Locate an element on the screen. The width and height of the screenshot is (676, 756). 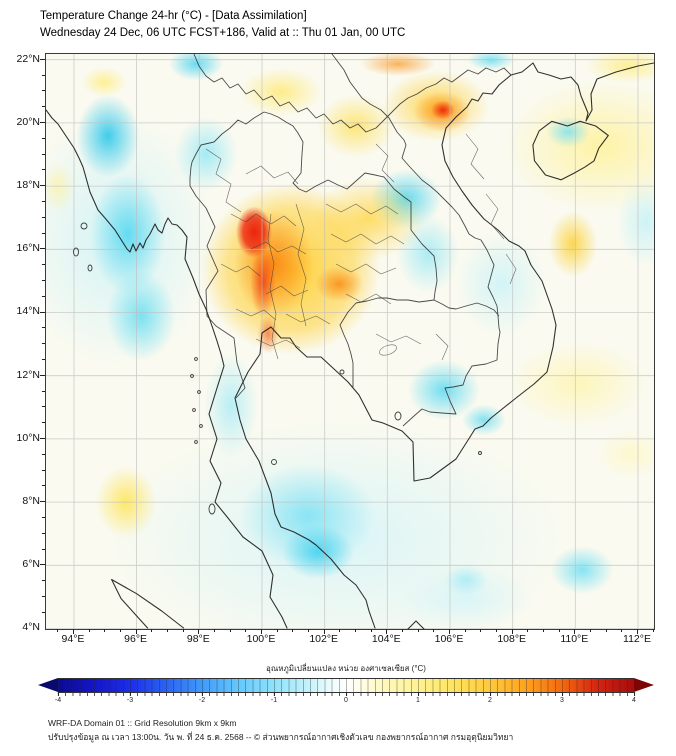
lat-tick-label: 20°N is located at coordinates (28, 122).